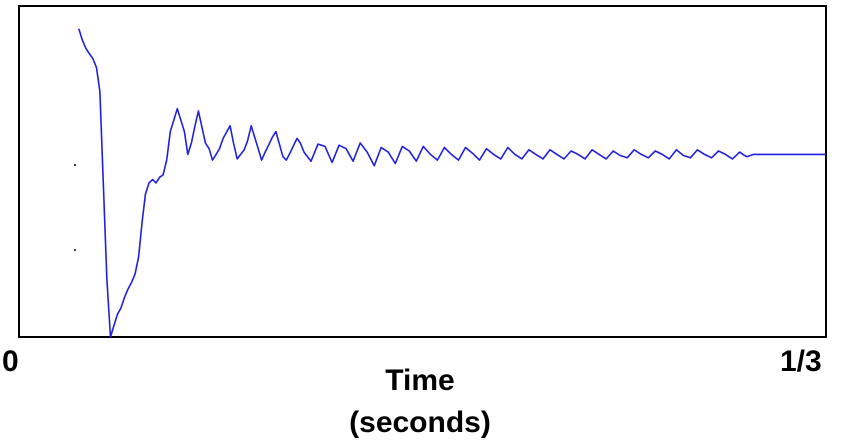 The image size is (856, 447). I want to click on x-axis-unit: (seconds), so click(420, 422).